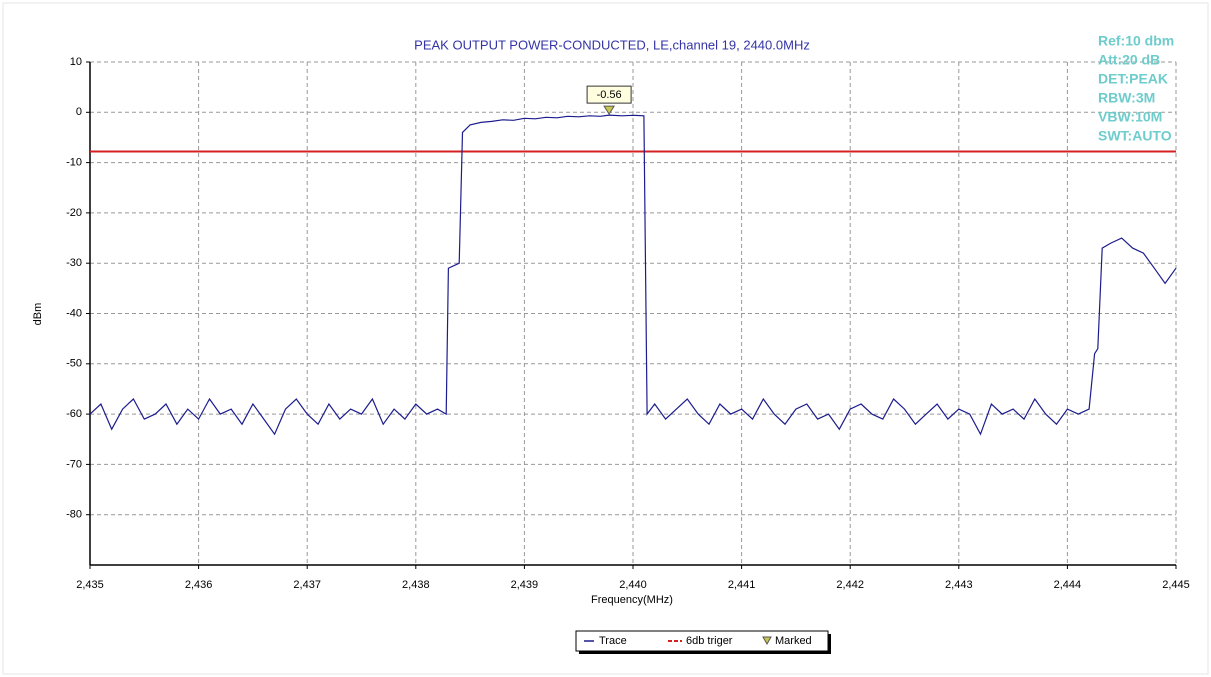 This screenshot has width=1211, height=677. I want to click on legend-label: 6db triger, so click(709, 641).